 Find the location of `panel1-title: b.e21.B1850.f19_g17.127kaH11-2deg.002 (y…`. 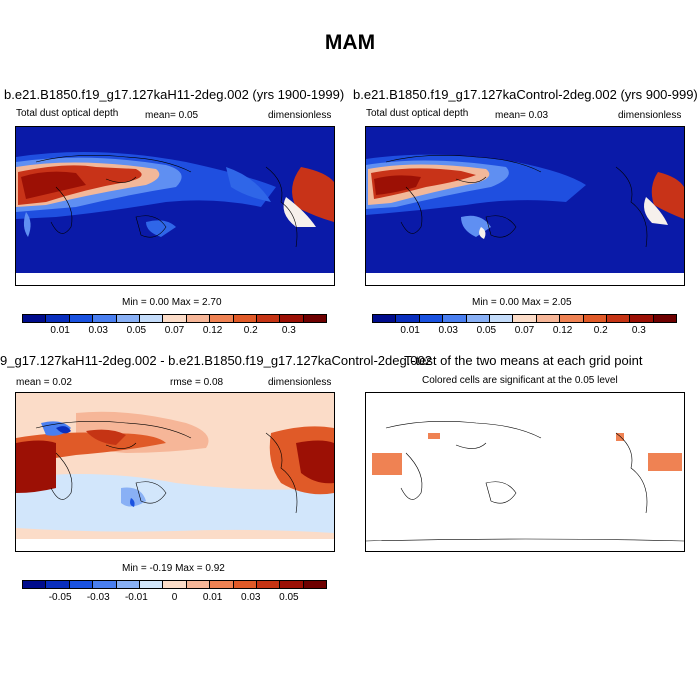

panel1-title: b.e21.B1850.f19_g17.127kaH11-2deg.002 (y… is located at coordinates (174, 94).